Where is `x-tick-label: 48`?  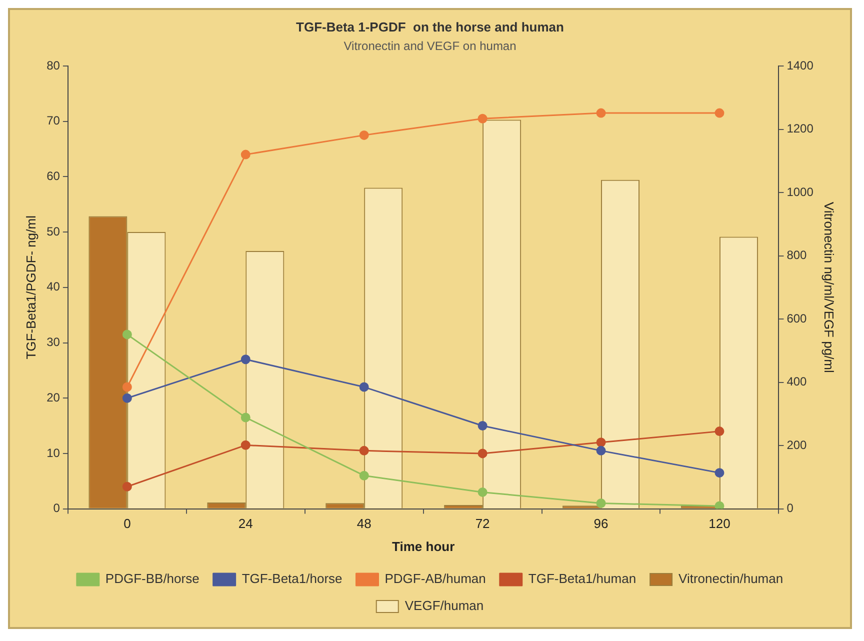 x-tick-label: 48 is located at coordinates (364, 524).